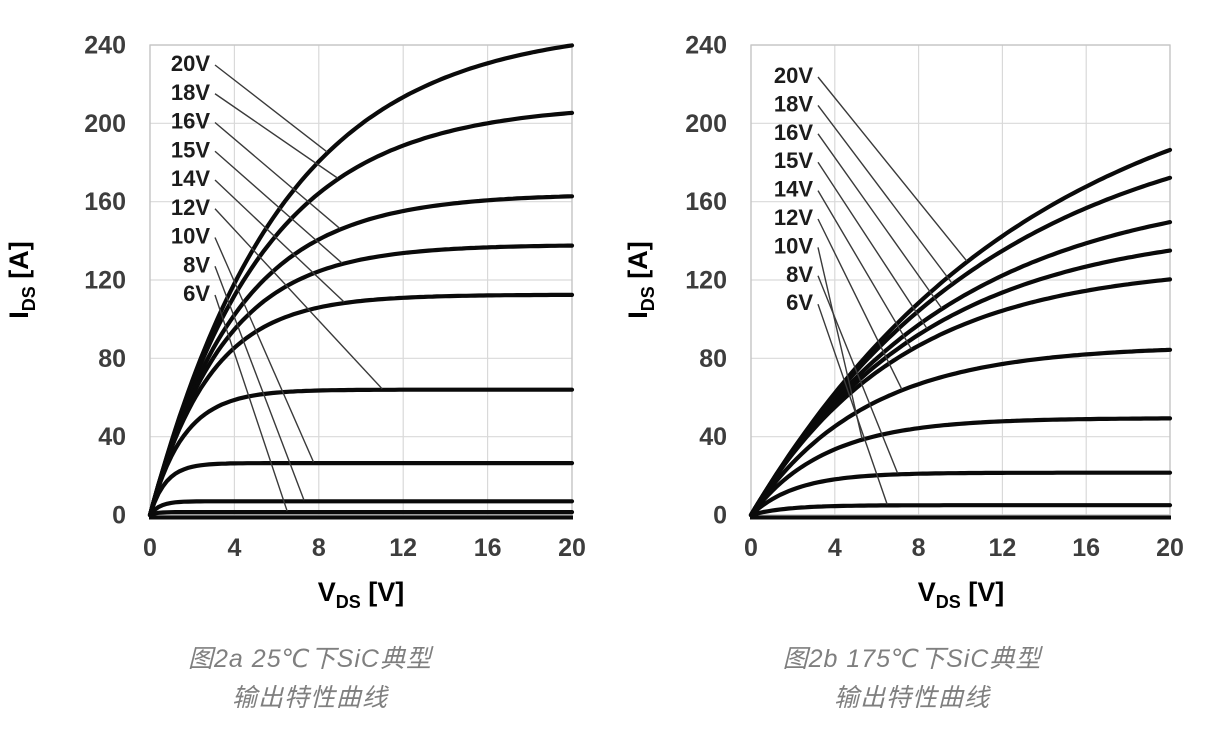 The height and width of the screenshot is (738, 1226). I want to click on caption-2a-line2: 输出特性曲线, so click(309, 698).